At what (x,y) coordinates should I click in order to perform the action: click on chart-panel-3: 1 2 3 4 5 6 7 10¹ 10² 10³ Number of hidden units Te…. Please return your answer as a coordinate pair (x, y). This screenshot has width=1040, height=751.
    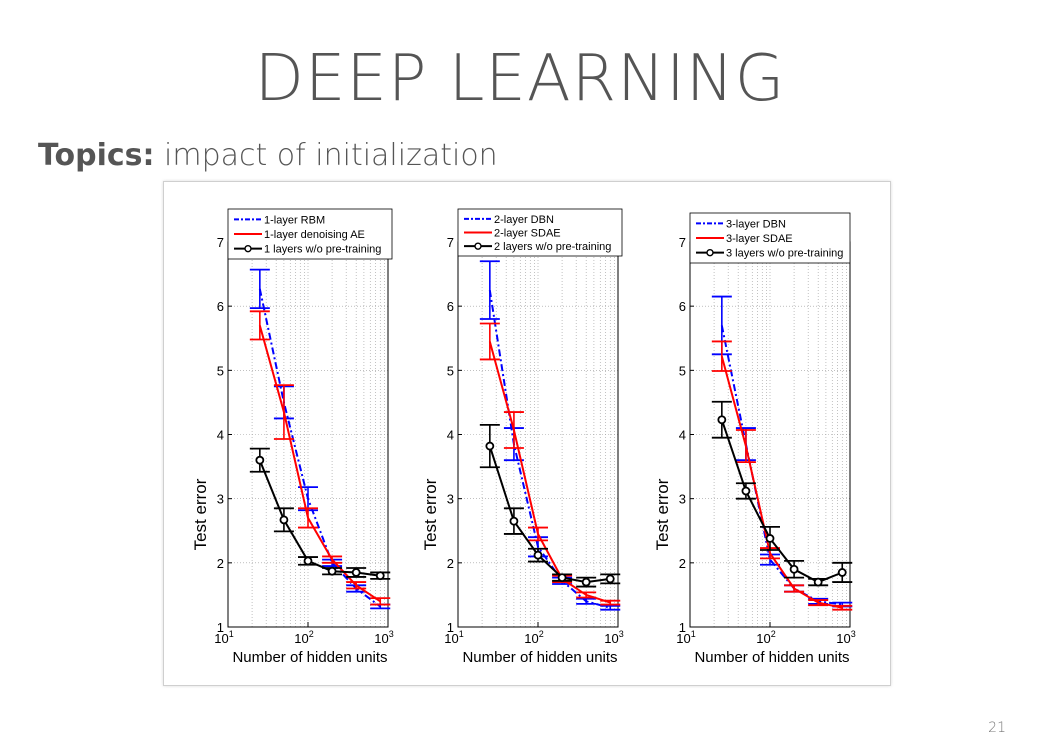
    Looking at the image, I should click on (754, 439).